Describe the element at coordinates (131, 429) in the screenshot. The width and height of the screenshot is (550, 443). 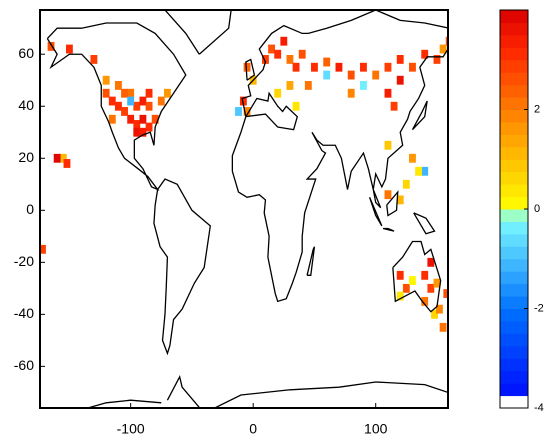
I see `x-tick-label: -100` at that location.